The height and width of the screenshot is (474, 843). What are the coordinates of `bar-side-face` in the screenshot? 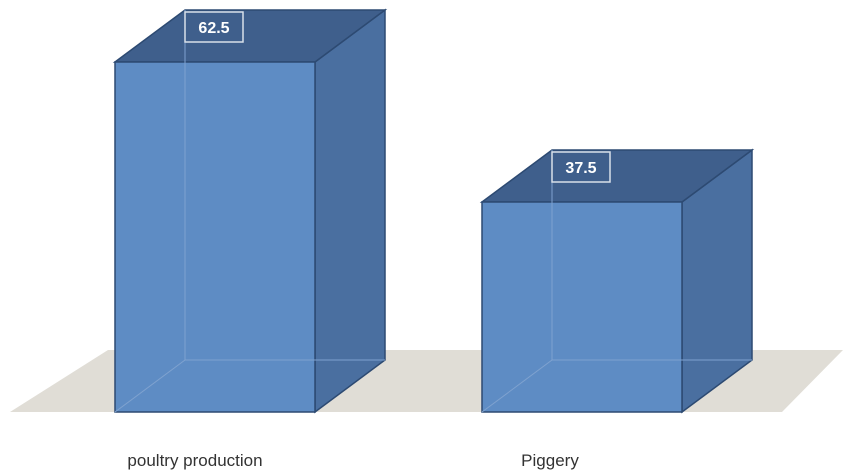 It's located at (350, 211).